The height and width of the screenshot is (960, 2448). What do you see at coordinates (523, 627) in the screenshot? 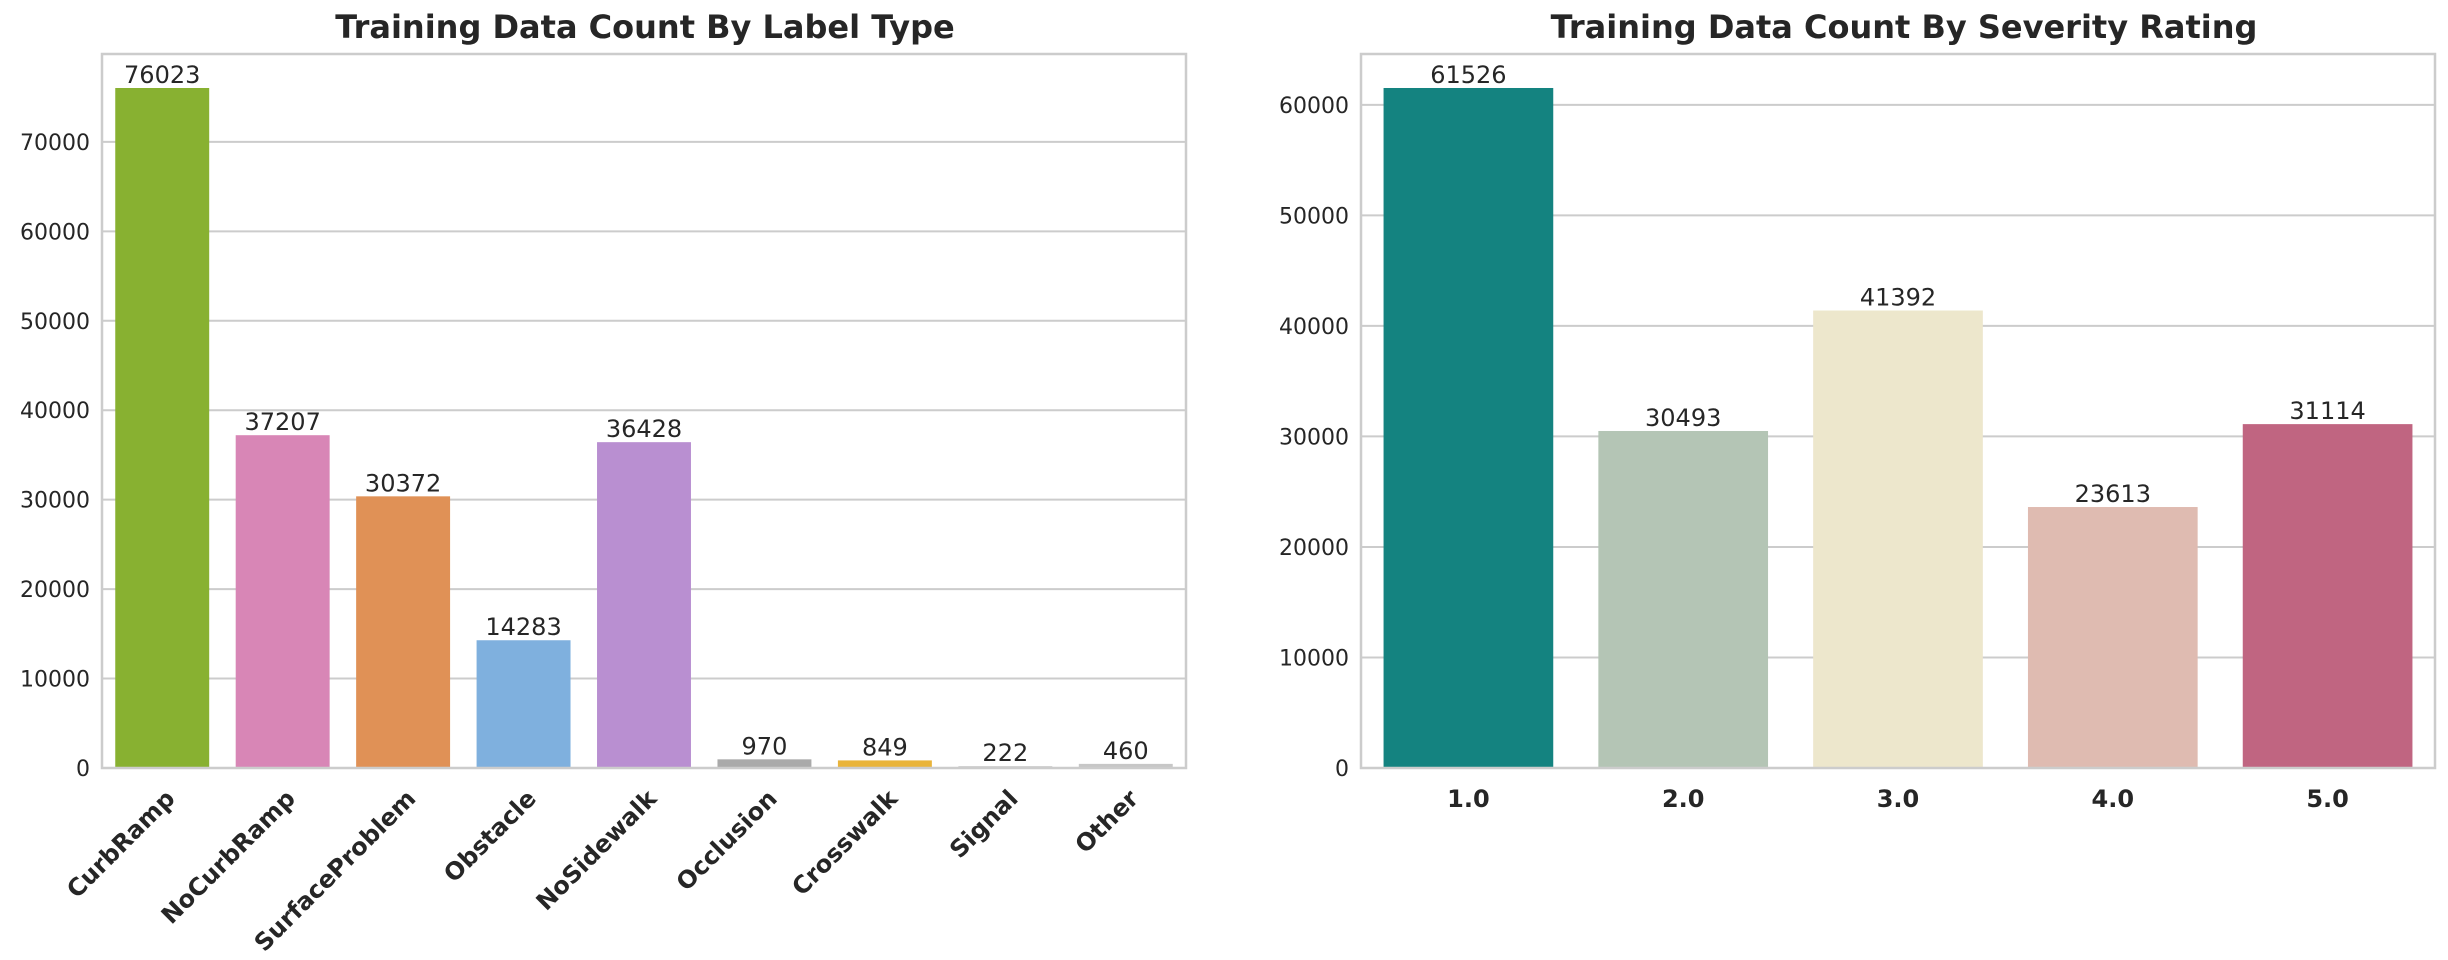
I see `data-label: 14283` at bounding box center [523, 627].